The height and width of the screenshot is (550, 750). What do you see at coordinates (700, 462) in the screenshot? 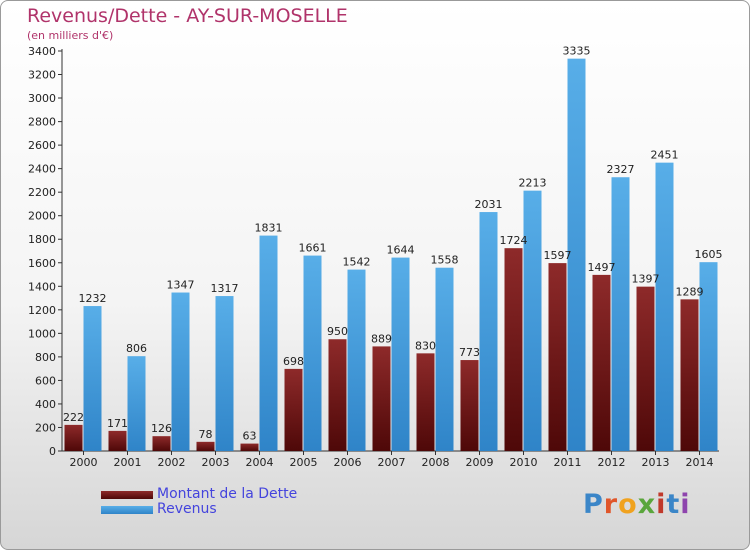
I see `x-tick-label: 2014` at bounding box center [700, 462].